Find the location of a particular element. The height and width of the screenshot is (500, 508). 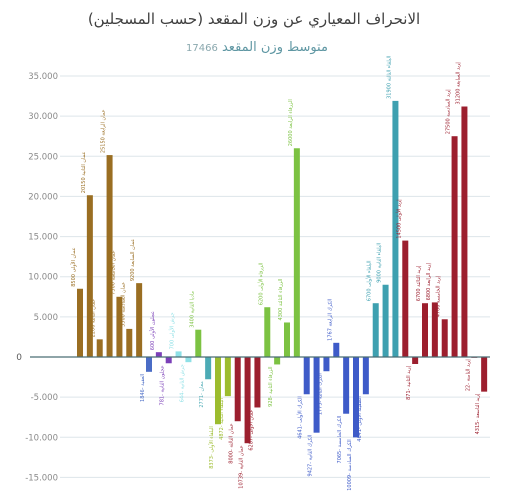

data-label: الطفيلة الأولى -4641 is located at coordinates (359, 418).